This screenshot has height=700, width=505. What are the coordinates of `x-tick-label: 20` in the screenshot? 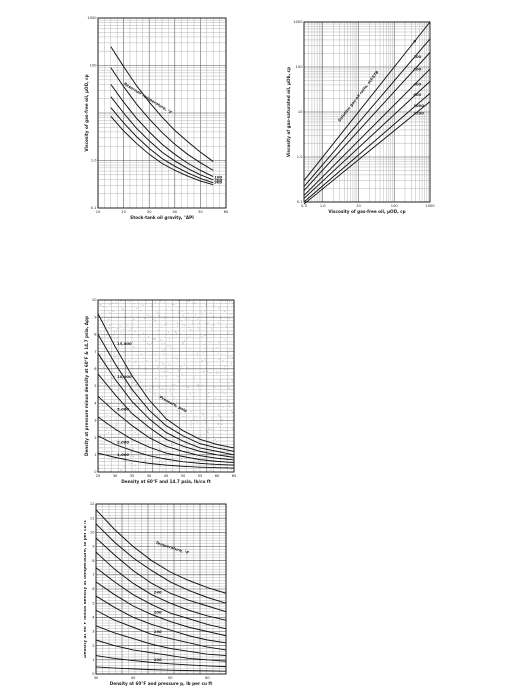 It's located at (123, 212).